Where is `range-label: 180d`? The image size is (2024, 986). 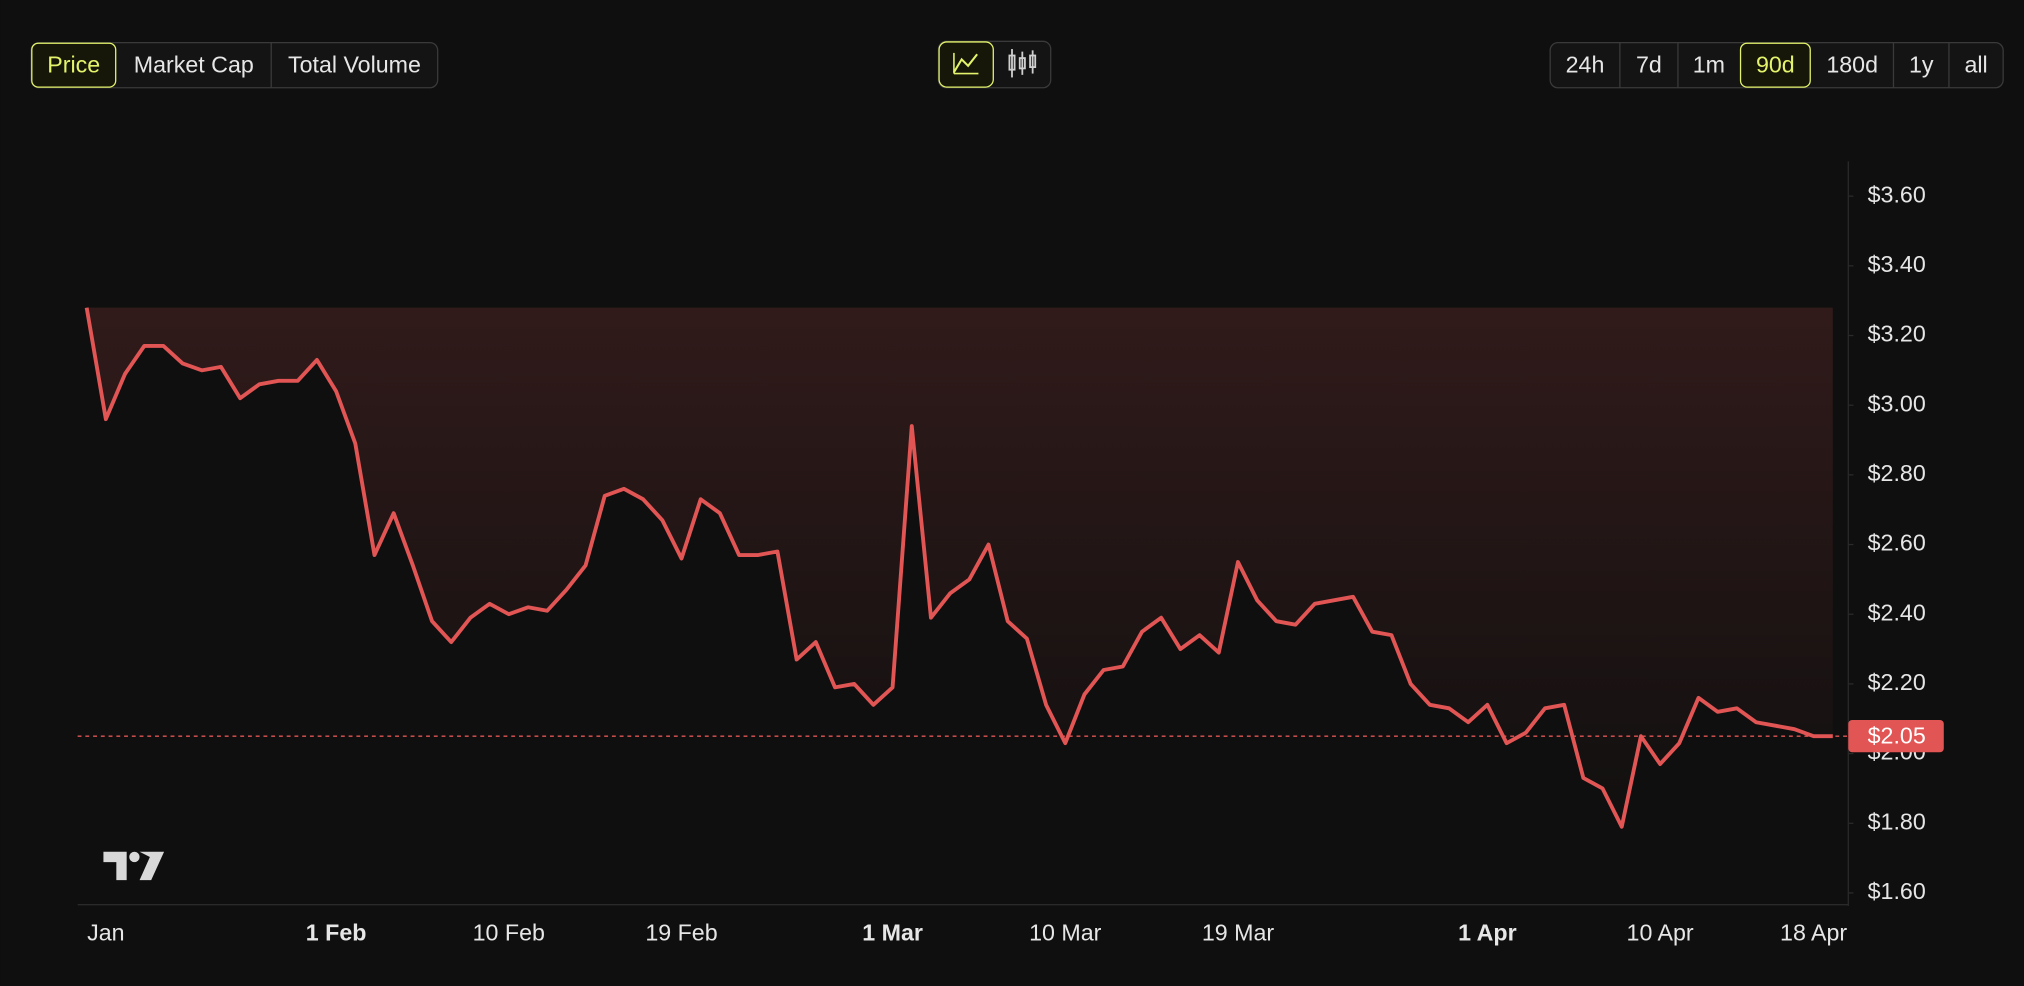 range-label: 180d is located at coordinates (1852, 65).